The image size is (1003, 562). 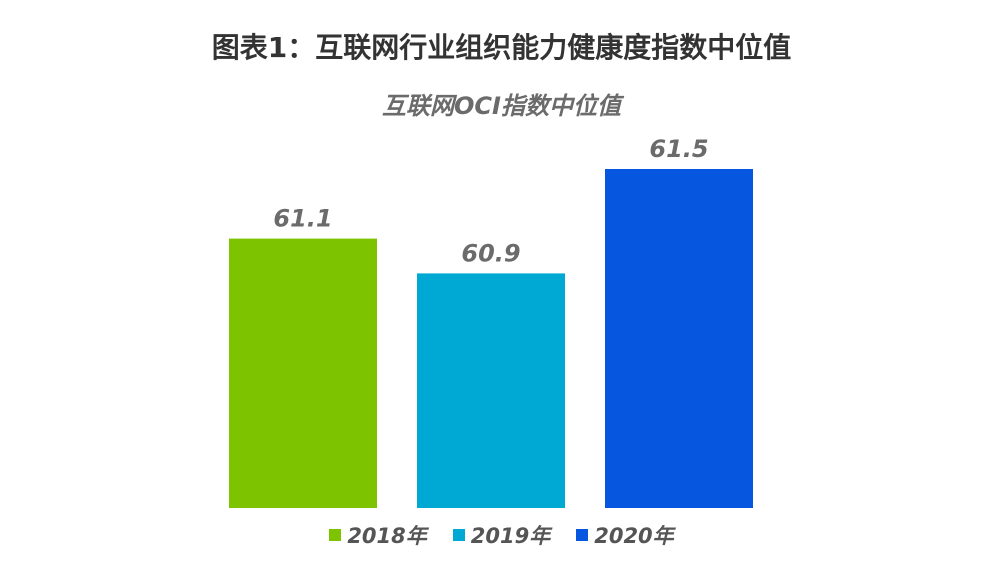 What do you see at coordinates (335, 535) in the screenshot?
I see `legend-swatch-2018` at bounding box center [335, 535].